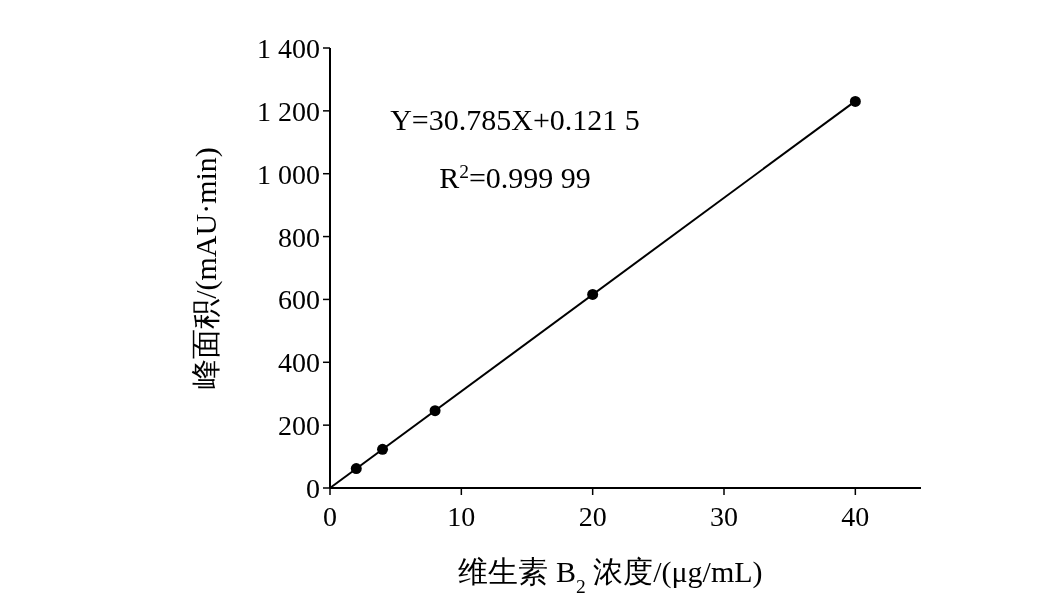 This screenshot has height=607, width=1037. I want to click on x-tick-label: 10, so click(461, 516).